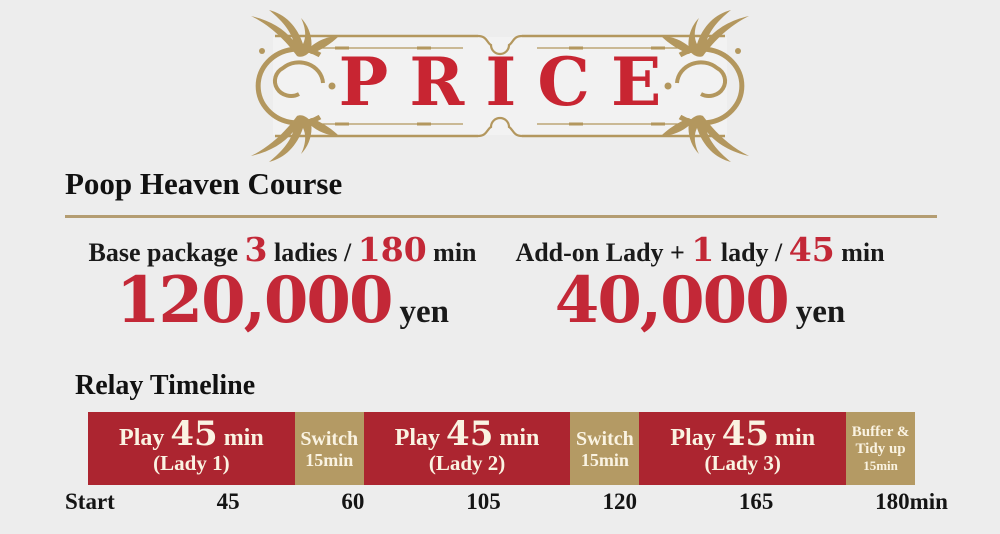 The height and width of the screenshot is (534, 1000). I want to click on addon-duration: 45, so click(811, 249).